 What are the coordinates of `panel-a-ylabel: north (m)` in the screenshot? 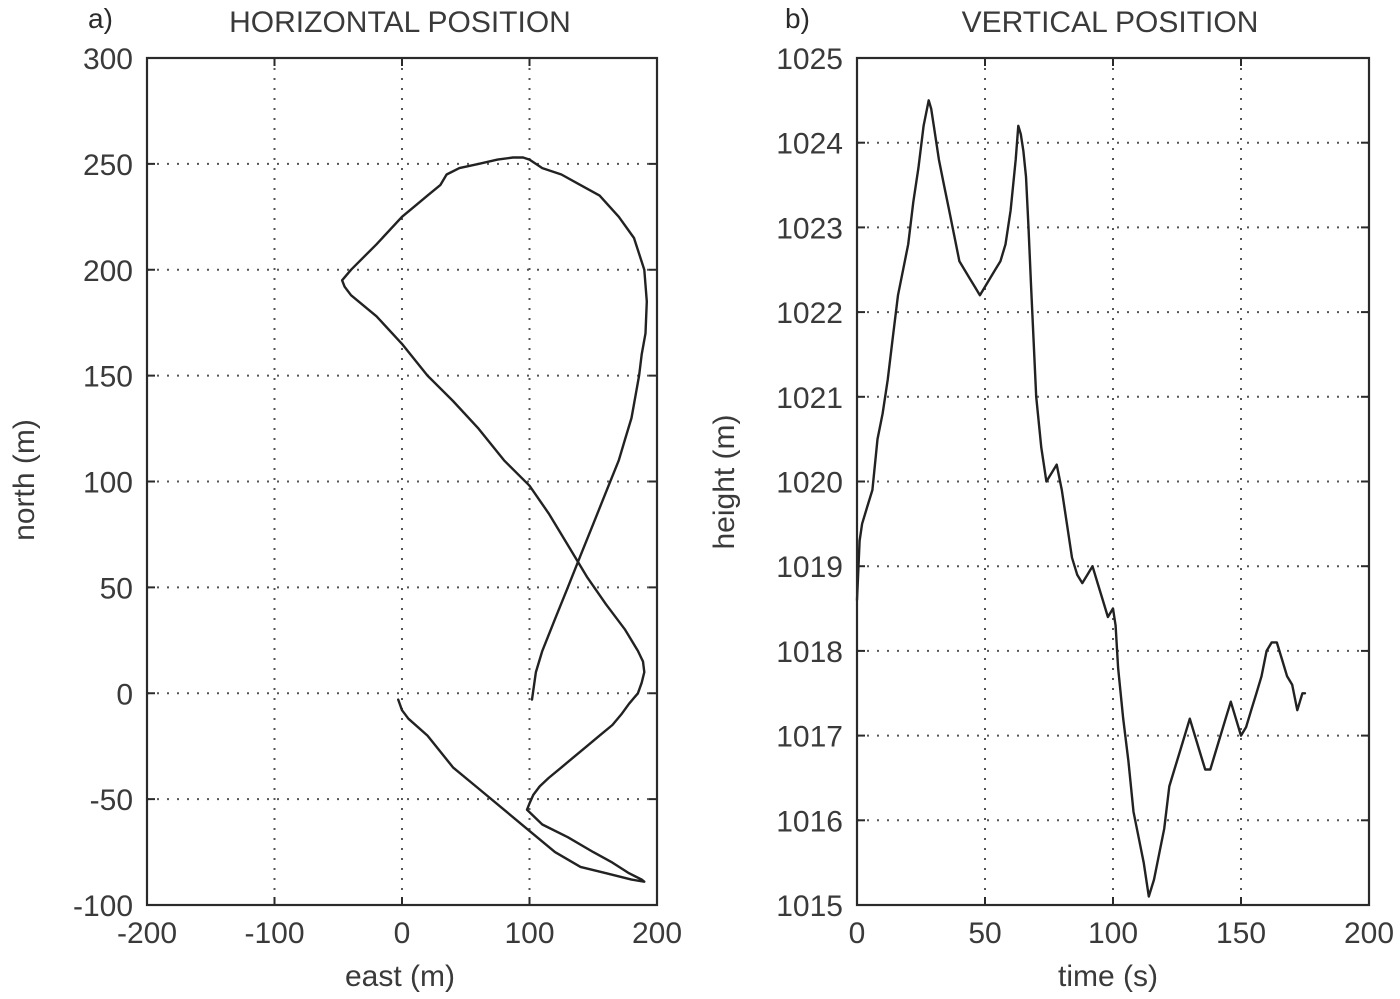 It's located at (24, 480).